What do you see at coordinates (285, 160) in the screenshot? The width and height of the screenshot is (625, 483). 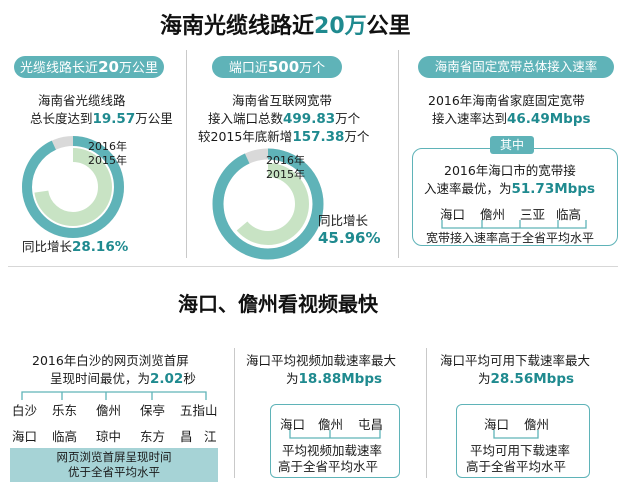 I see `ports-ring-2016-label: 2016年` at bounding box center [285, 160].